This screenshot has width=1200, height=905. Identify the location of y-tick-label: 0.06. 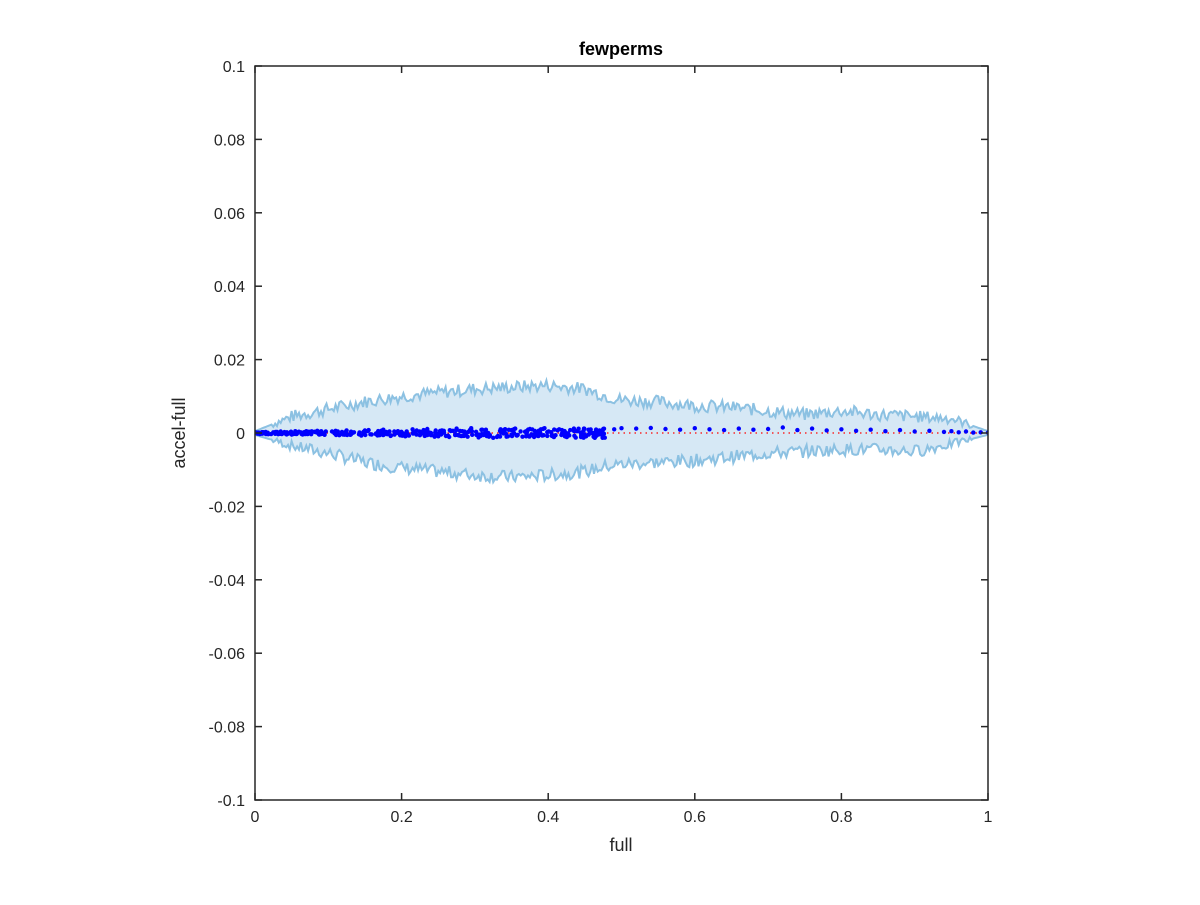
(229, 214).